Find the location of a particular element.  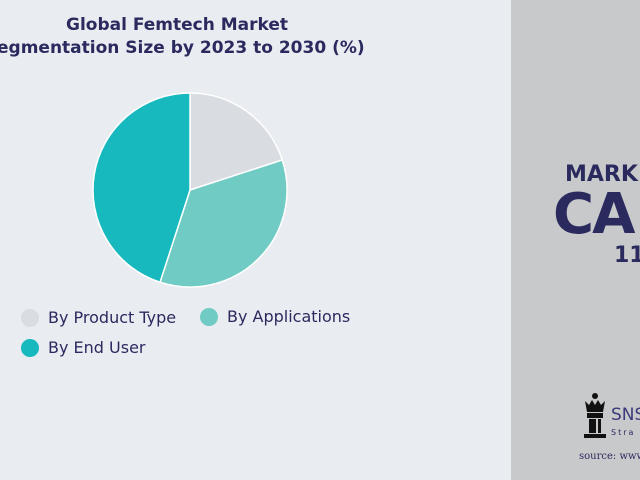

brand-subtitle: Stra is located at coordinates (623, 432).